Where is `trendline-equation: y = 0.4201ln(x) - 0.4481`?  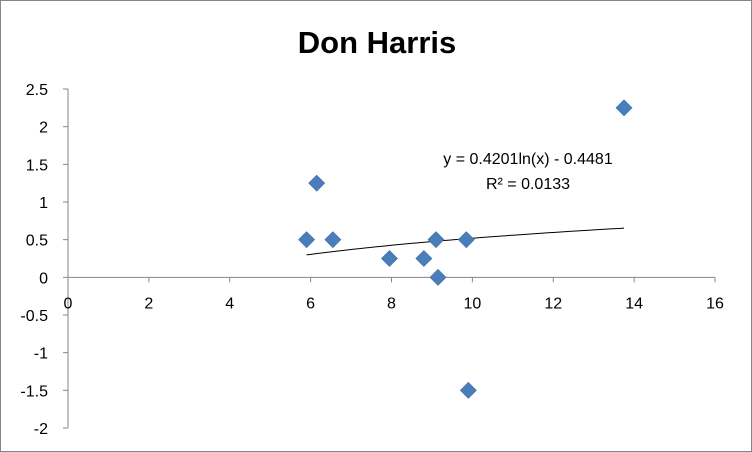 trendline-equation: y = 0.4201ln(x) - 0.4481 is located at coordinates (528, 159).